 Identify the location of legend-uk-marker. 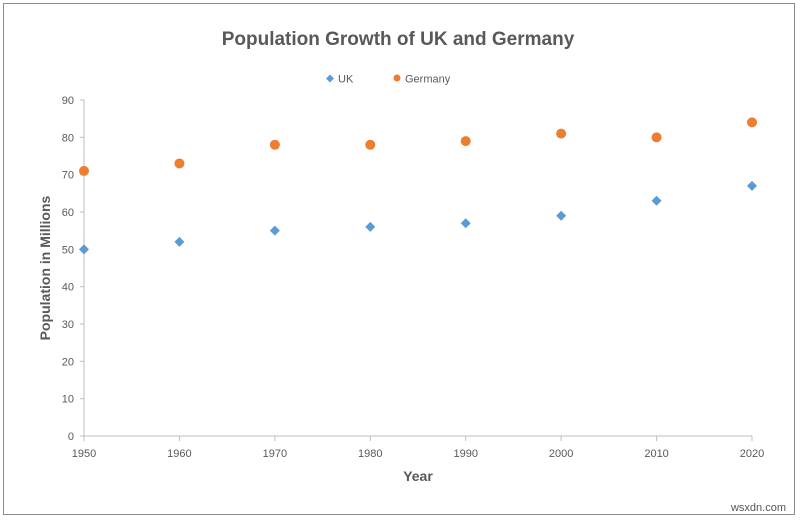
(330, 78).